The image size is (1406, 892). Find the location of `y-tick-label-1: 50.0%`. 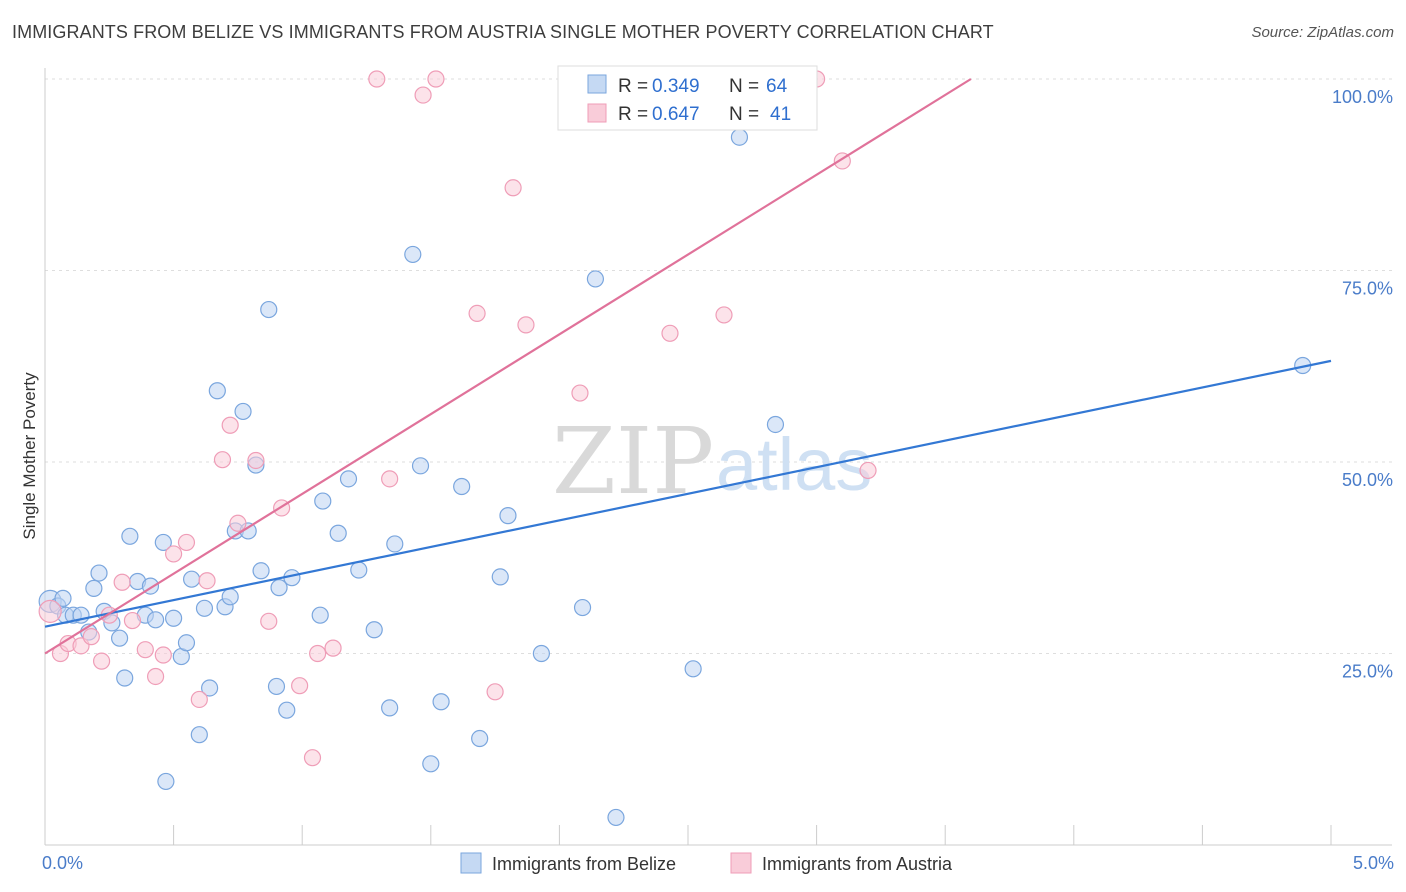

y-tick-label-1: 50.0% is located at coordinates (1367, 480).